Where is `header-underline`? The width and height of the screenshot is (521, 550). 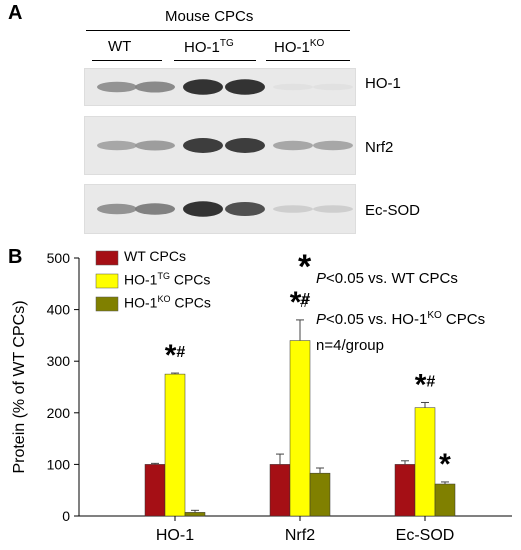 header-underline is located at coordinates (218, 30).